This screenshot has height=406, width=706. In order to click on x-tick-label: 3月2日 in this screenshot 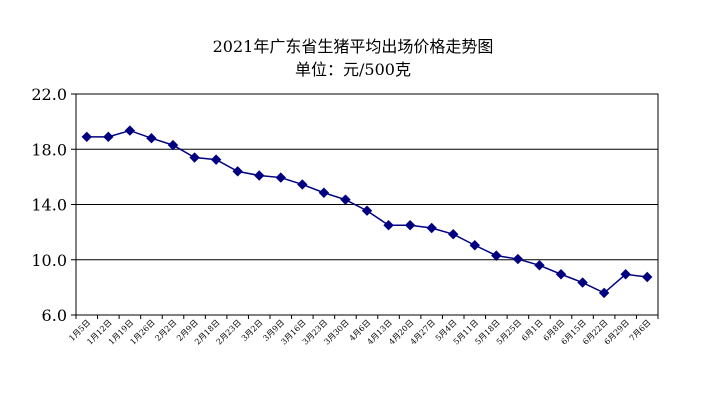, I will do `click(252, 330)`.